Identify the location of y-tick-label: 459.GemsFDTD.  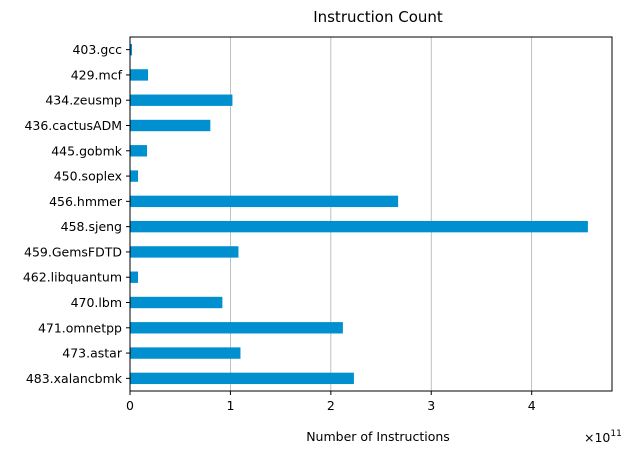
(73, 251).